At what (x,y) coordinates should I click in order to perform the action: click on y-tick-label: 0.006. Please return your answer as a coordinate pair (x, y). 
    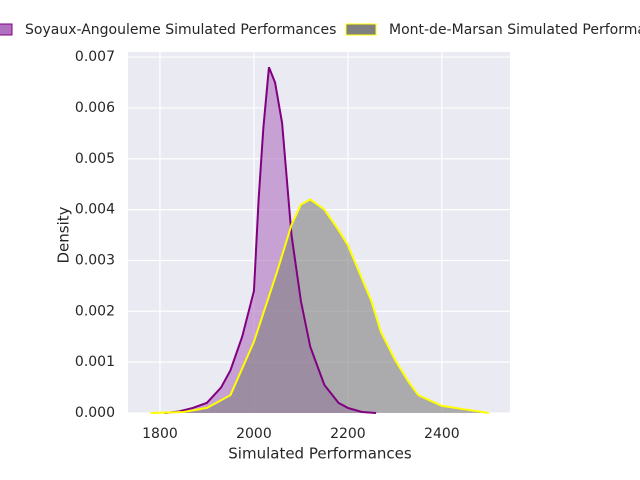
    Looking at the image, I should click on (95, 108).